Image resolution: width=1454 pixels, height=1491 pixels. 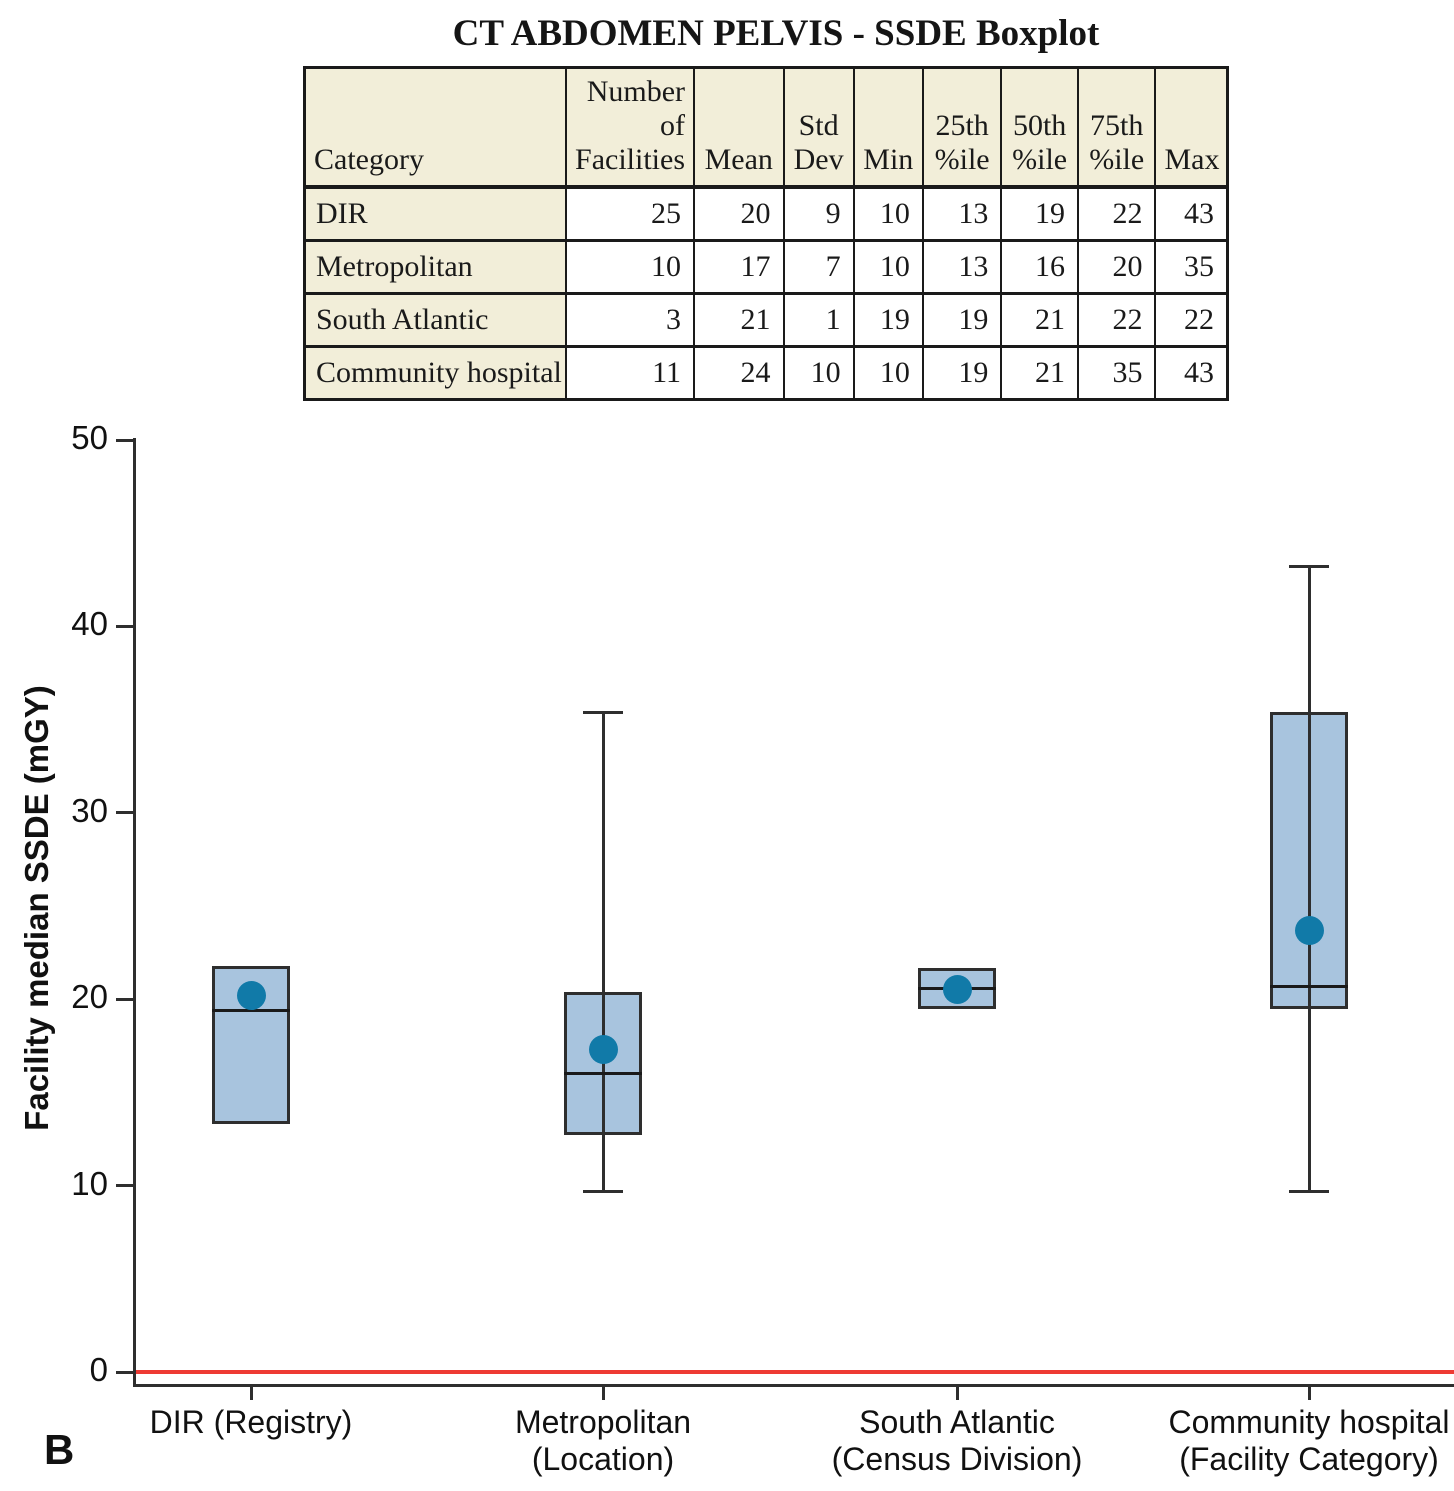 What do you see at coordinates (962, 127) in the screenshot?
I see `header-cell: 25th %ile` at bounding box center [962, 127].